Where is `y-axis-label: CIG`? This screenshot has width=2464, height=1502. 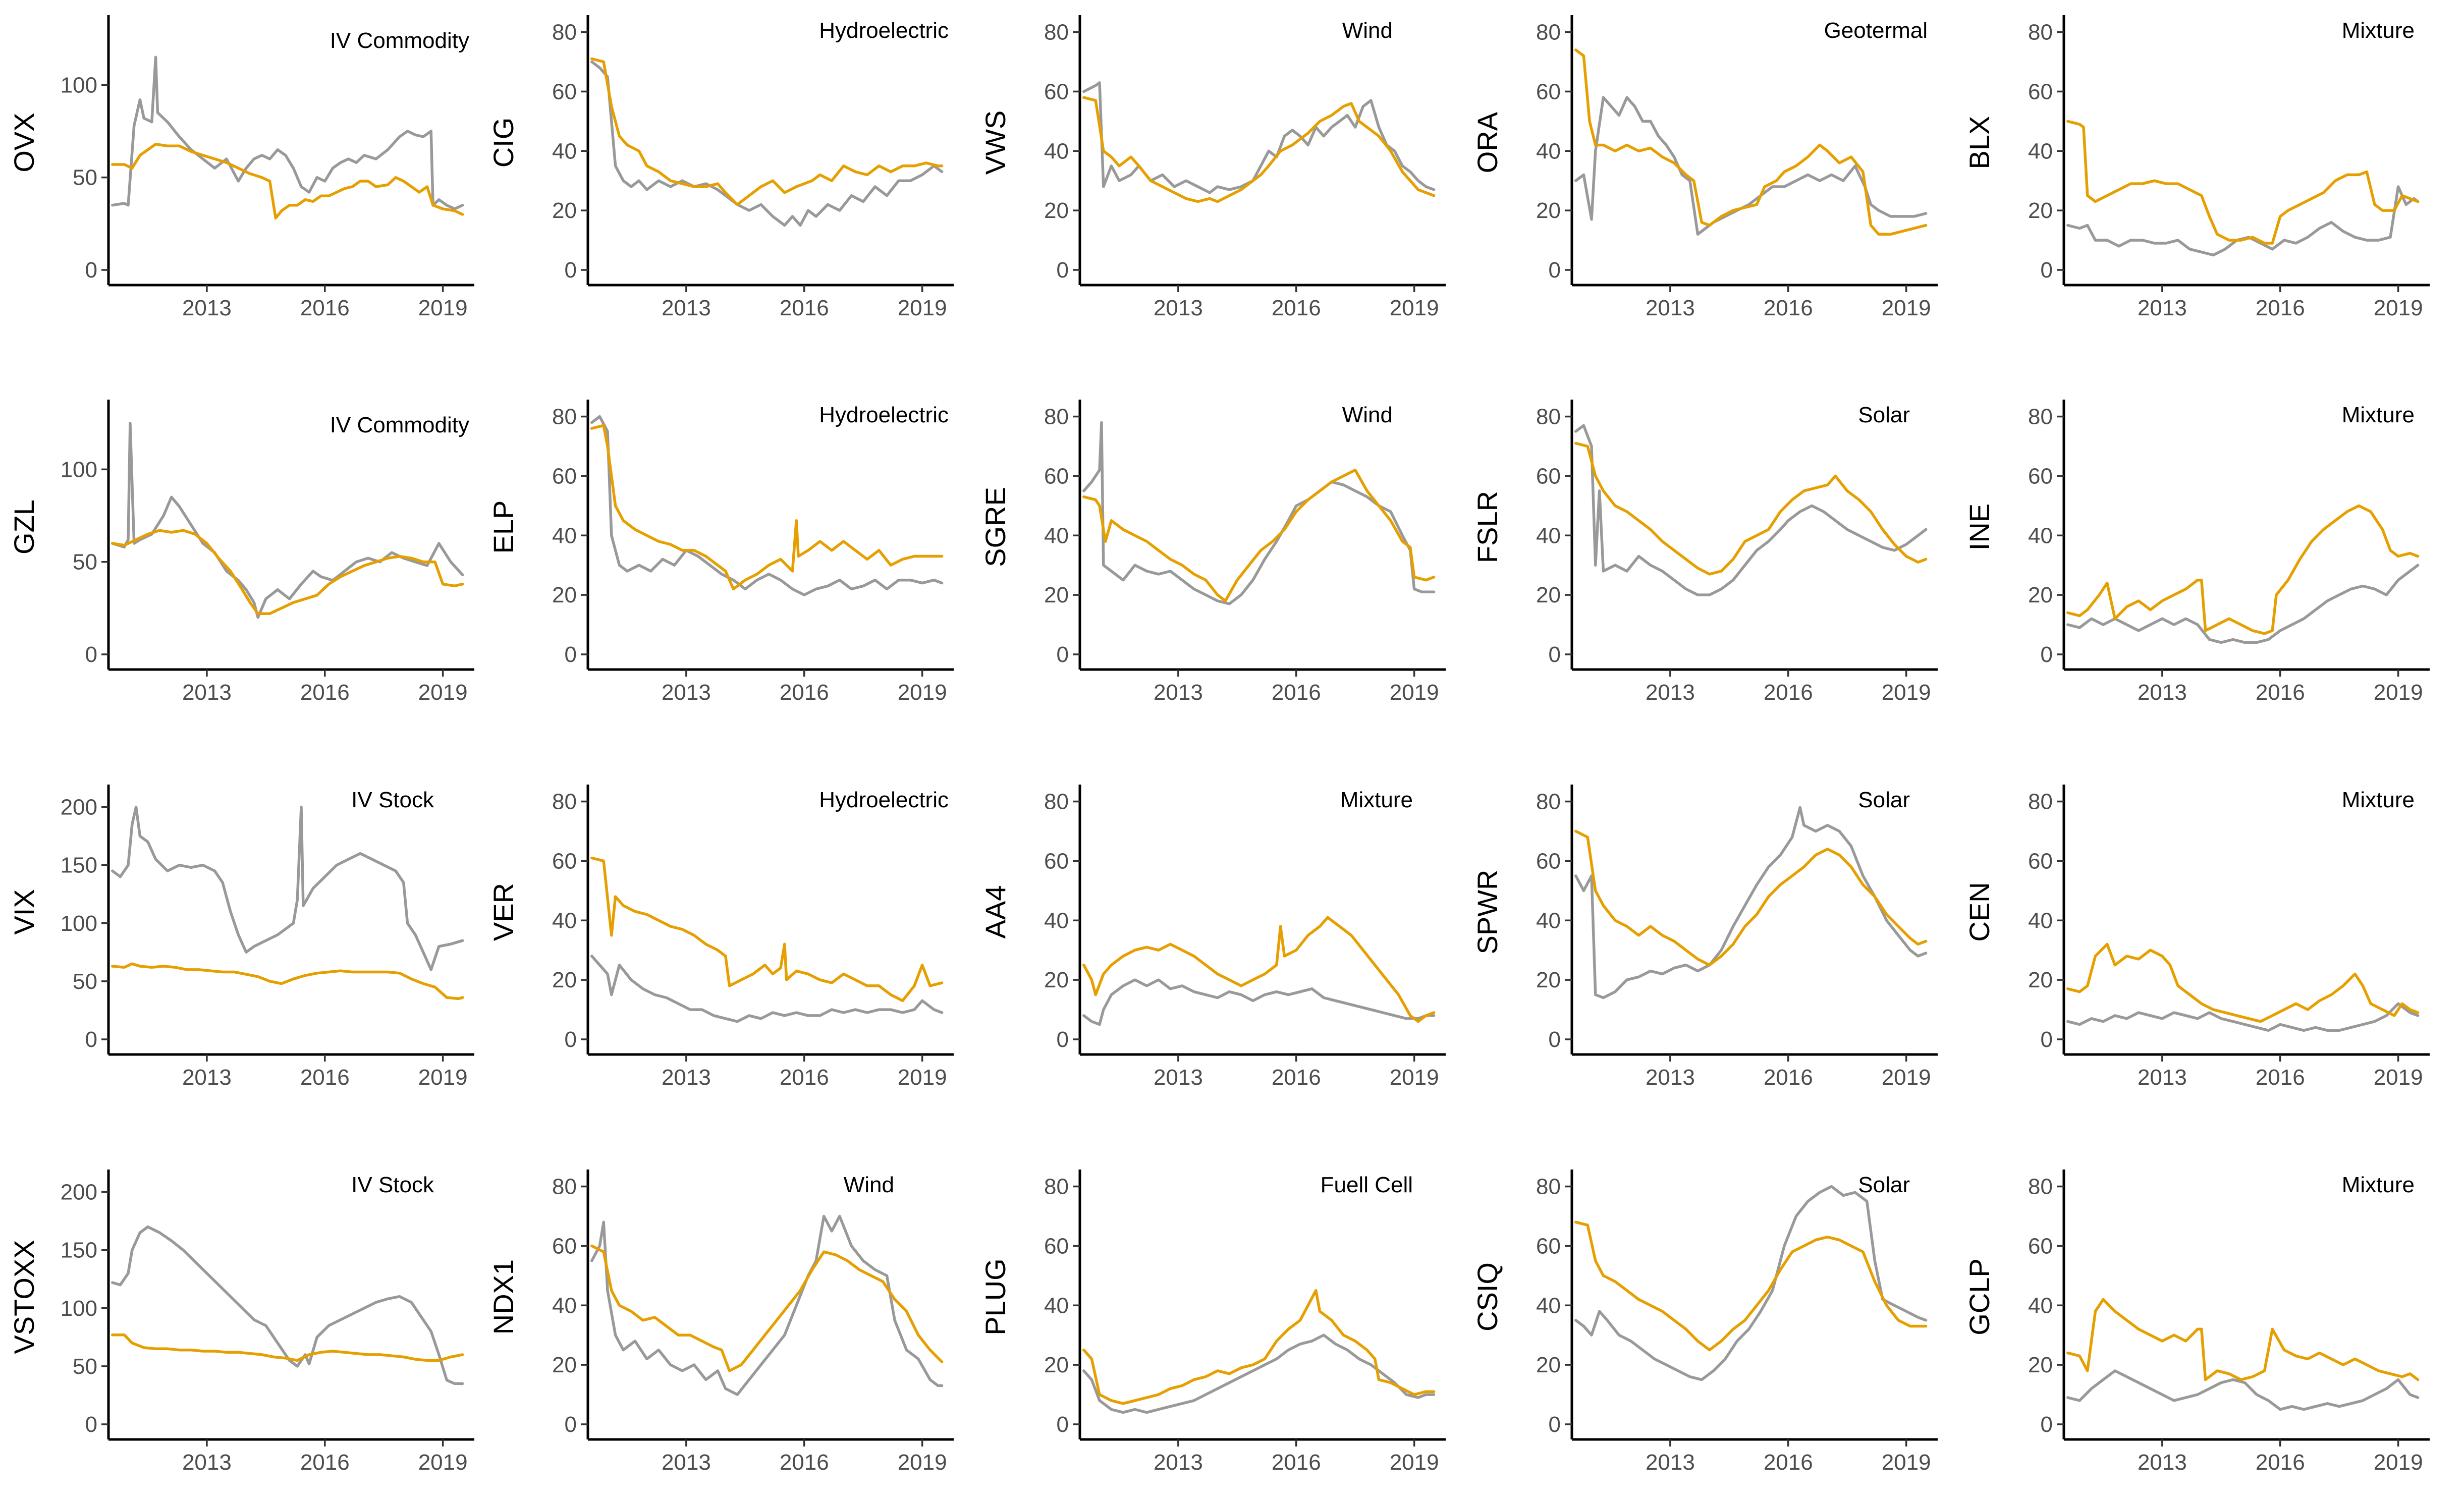
y-axis-label: CIG is located at coordinates (503, 143).